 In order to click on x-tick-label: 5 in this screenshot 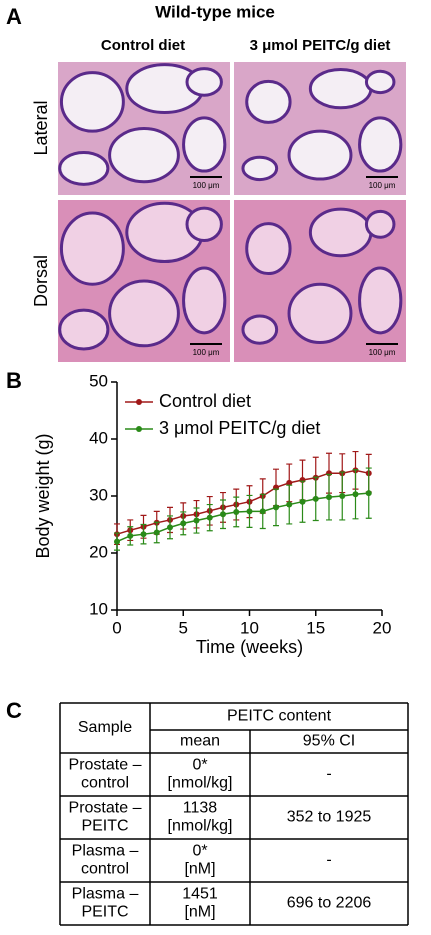, I will do `click(183, 627)`.